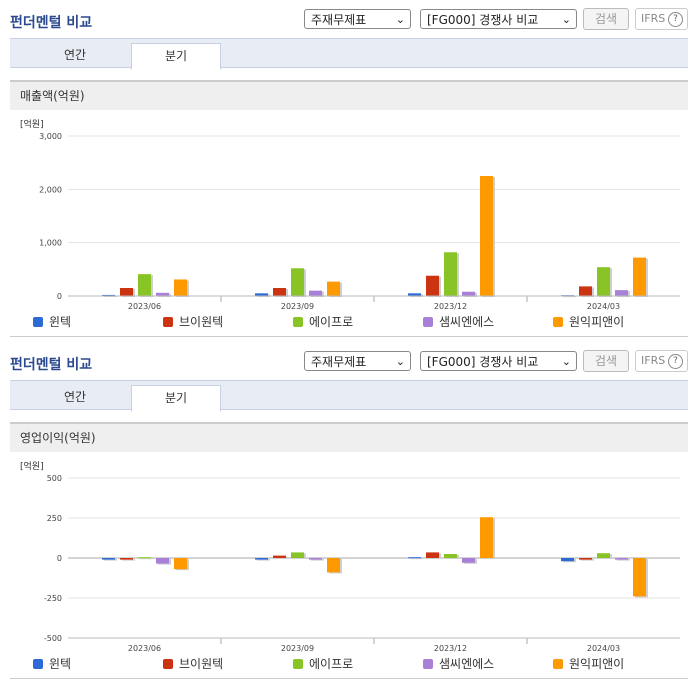 Image resolution: width=696 pixels, height=684 pixels. What do you see at coordinates (297, 306) in the screenshot?
I see `x-tick-label: 2023/09` at bounding box center [297, 306].